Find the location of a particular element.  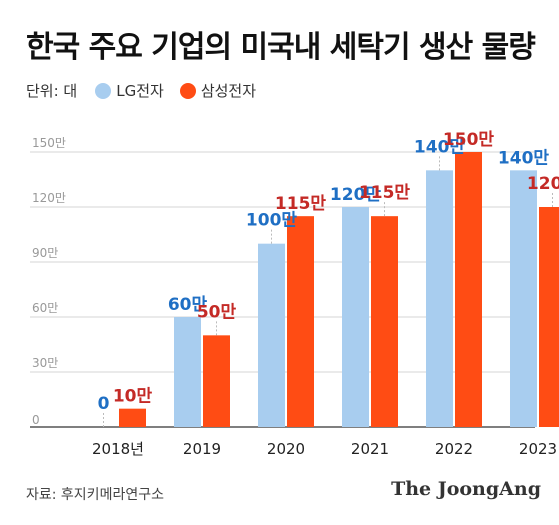

y-tick-label: 30만 is located at coordinates (45, 363).